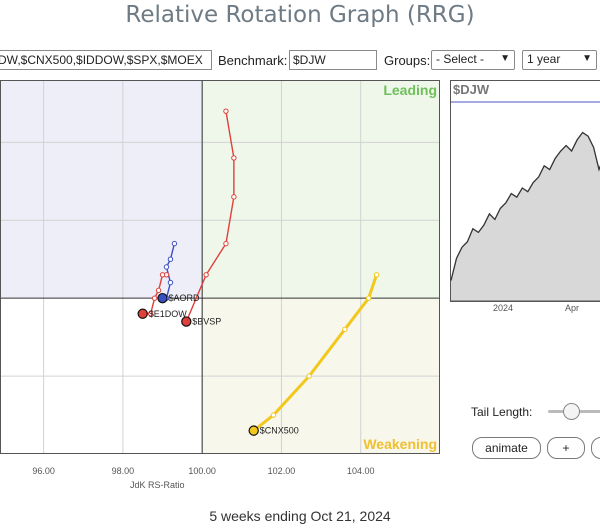 The height and width of the screenshot is (528, 600). Describe the element at coordinates (282, 471) in the screenshot. I see `x-tick-label: 102.00` at that location.